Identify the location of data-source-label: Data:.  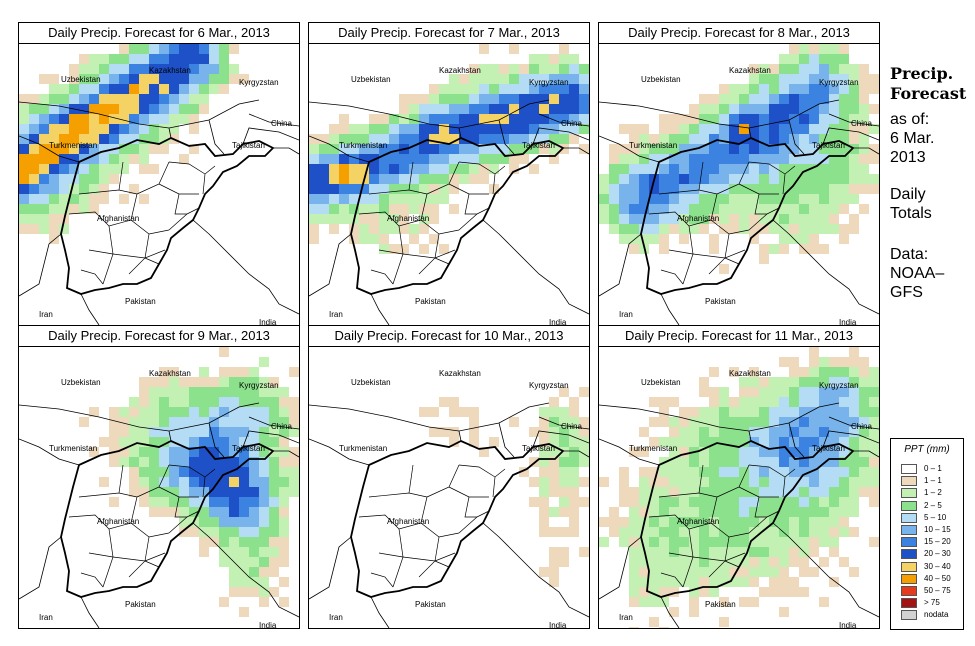
(909, 254).